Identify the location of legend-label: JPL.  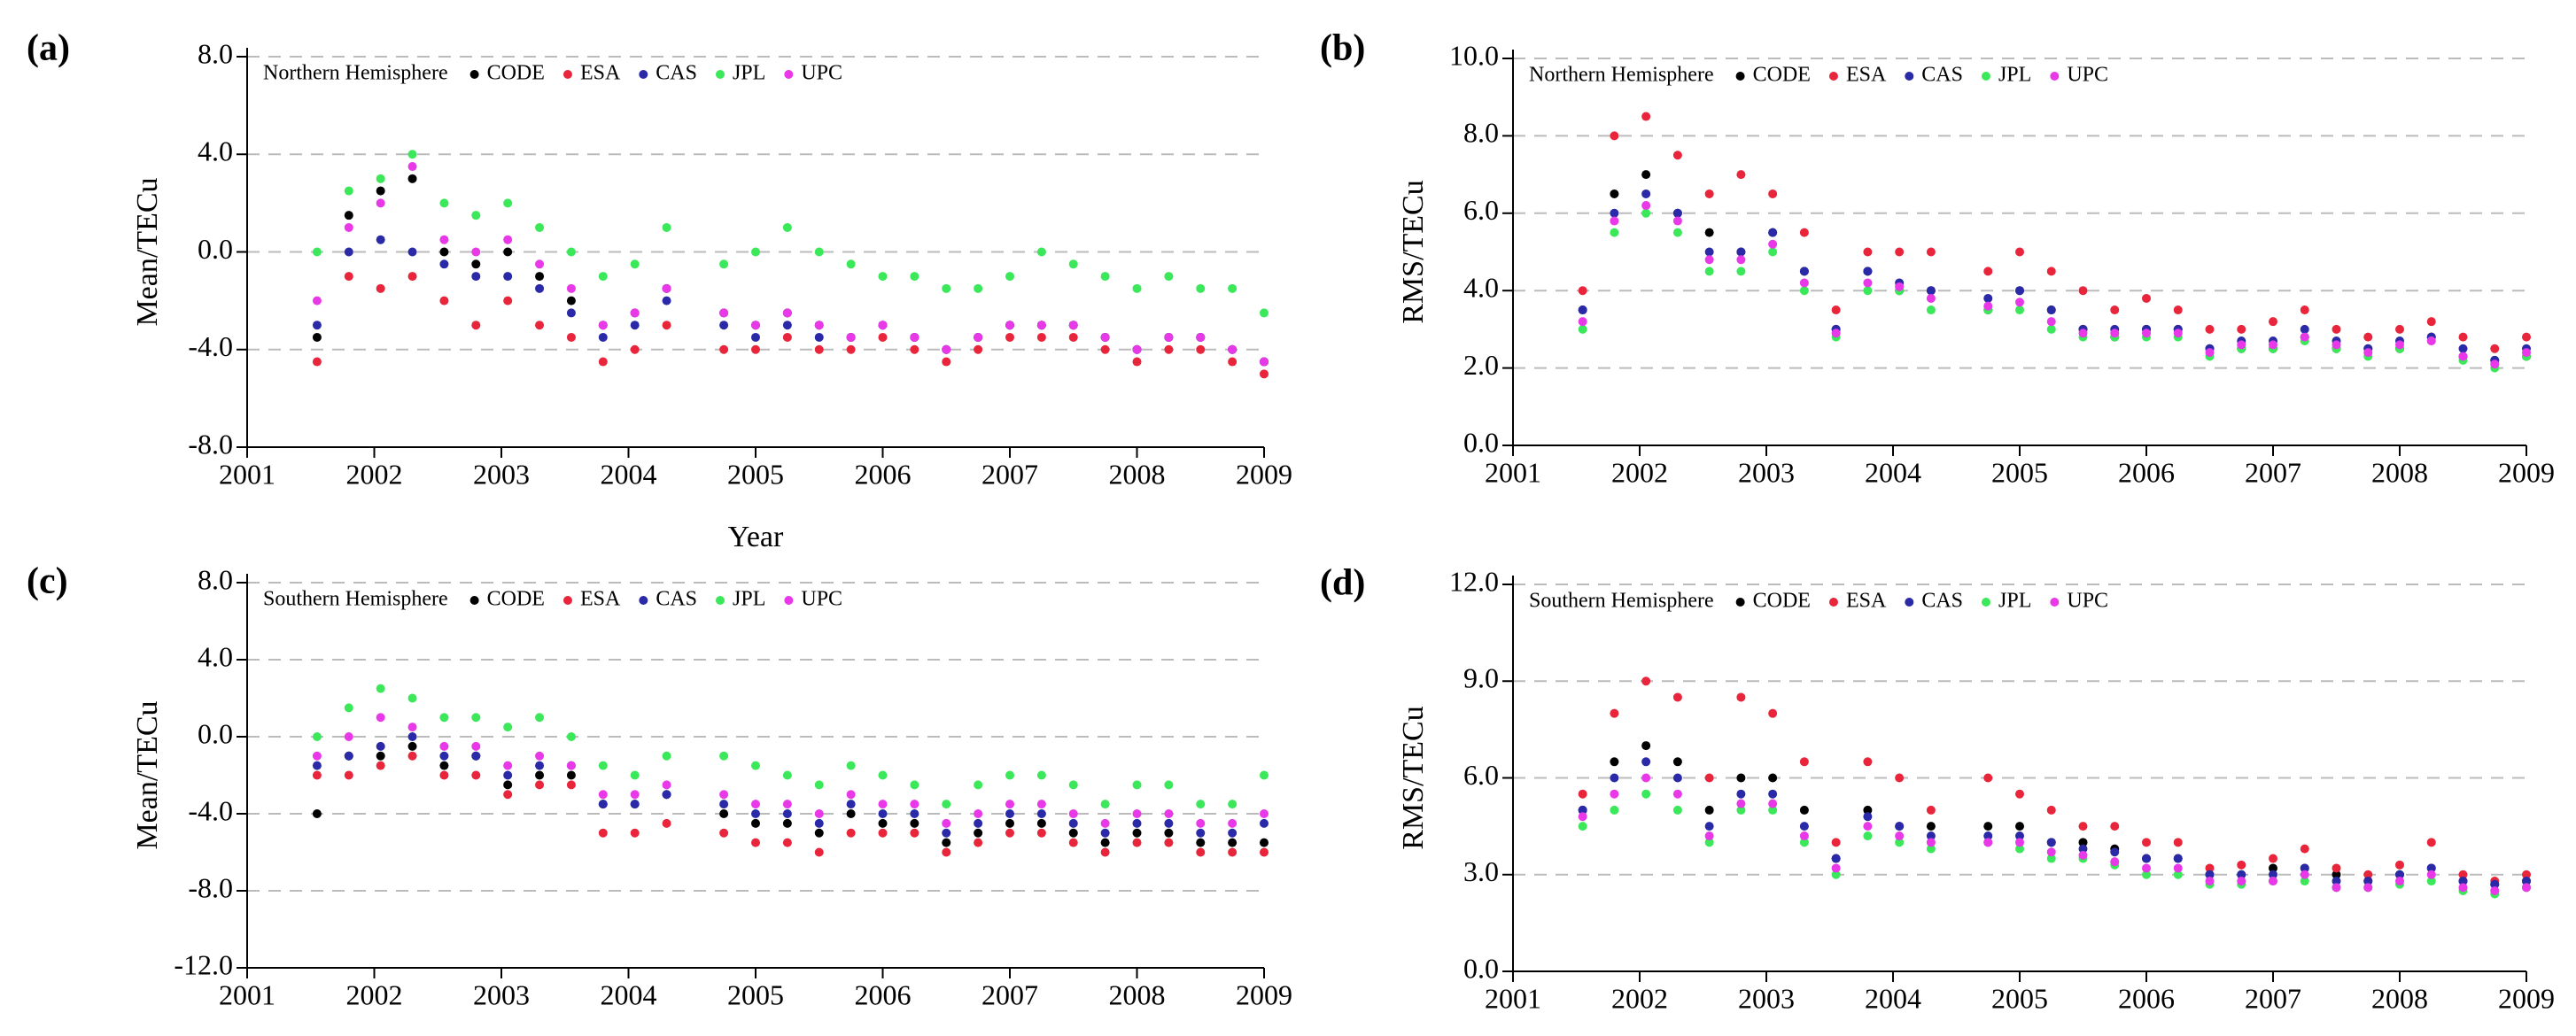
(2014, 601).